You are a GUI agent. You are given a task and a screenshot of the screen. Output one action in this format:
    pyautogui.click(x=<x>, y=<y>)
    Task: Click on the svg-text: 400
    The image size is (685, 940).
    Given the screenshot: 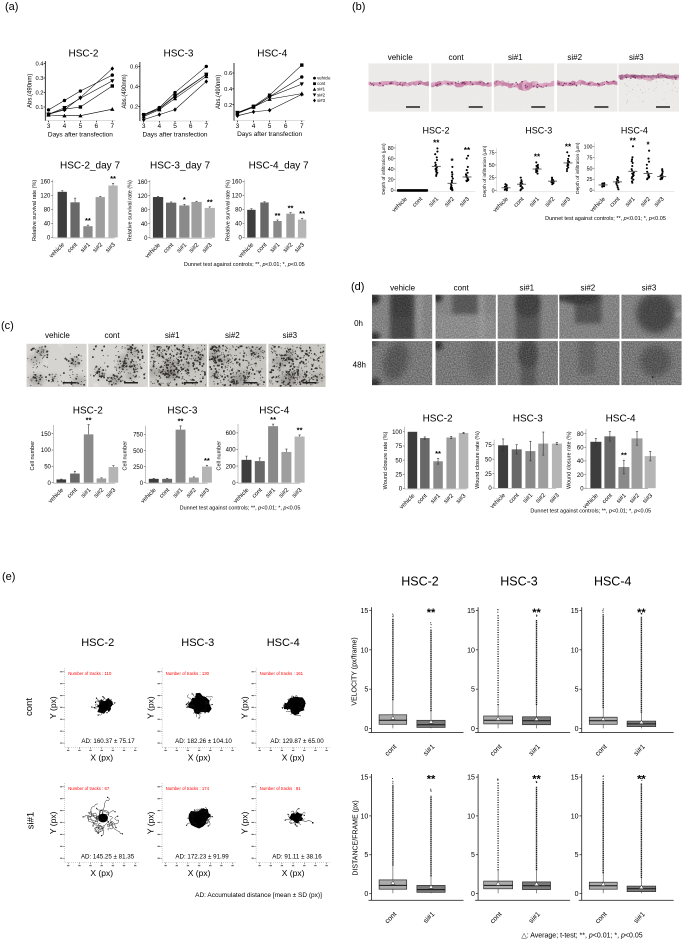 What is the action you would take?
    pyautogui.click(x=231, y=451)
    